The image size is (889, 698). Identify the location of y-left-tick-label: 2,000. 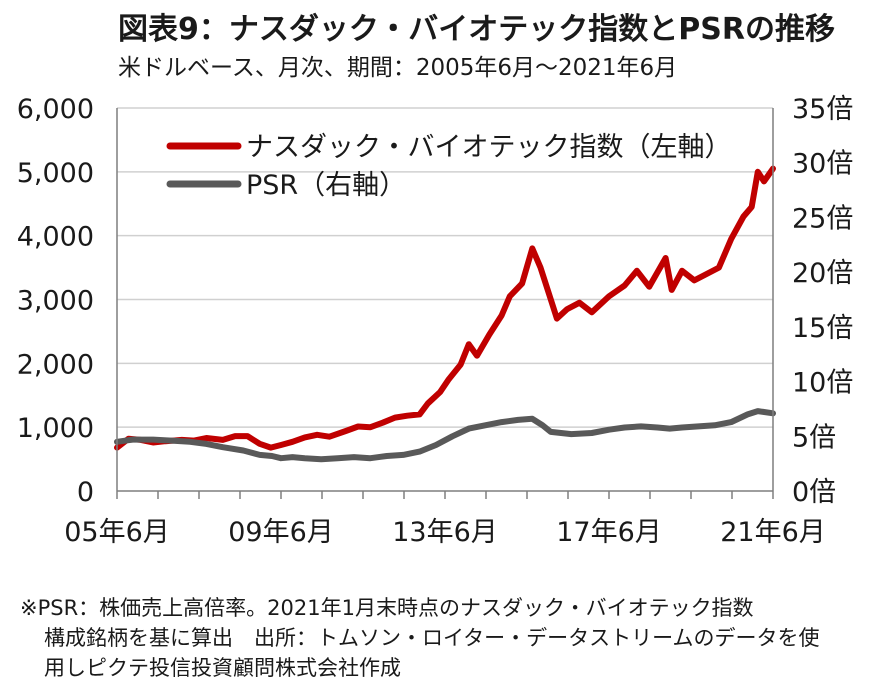
(55, 364).